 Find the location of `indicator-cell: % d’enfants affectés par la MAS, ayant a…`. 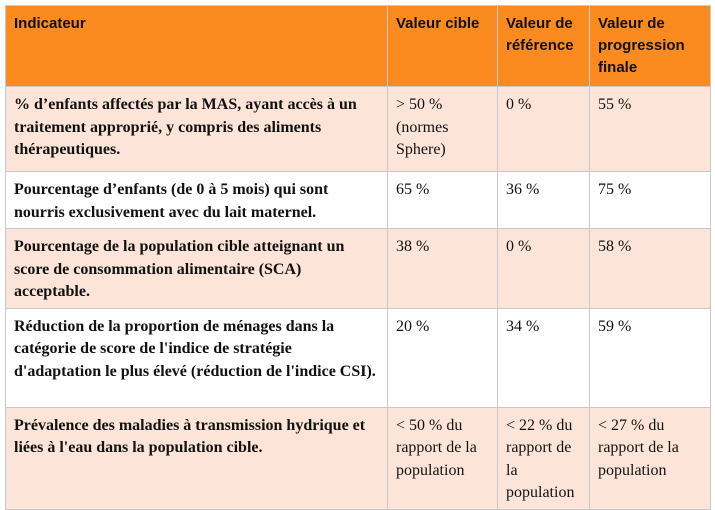

indicator-cell: % d’enfants affectés par la MAS, ayant a… is located at coordinates (196, 129).